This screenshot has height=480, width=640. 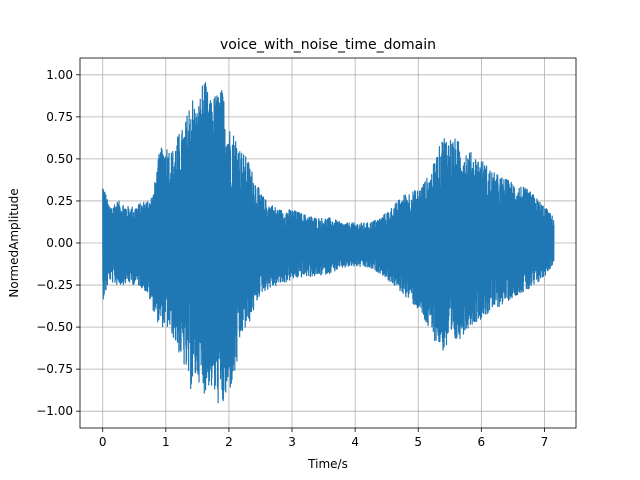 I want to click on x-tick-label: 6, so click(x=482, y=442).